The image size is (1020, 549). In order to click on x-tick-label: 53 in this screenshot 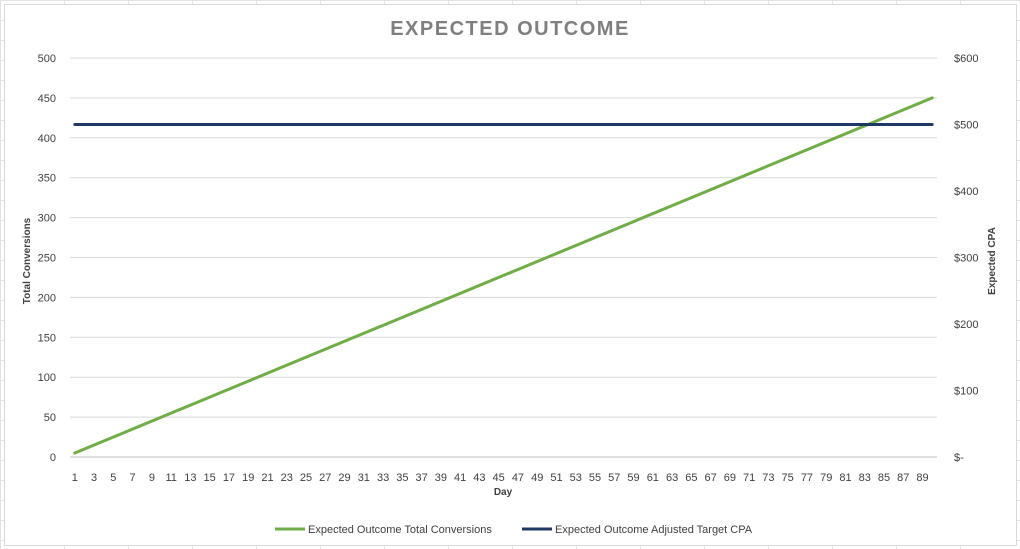, I will do `click(576, 478)`.